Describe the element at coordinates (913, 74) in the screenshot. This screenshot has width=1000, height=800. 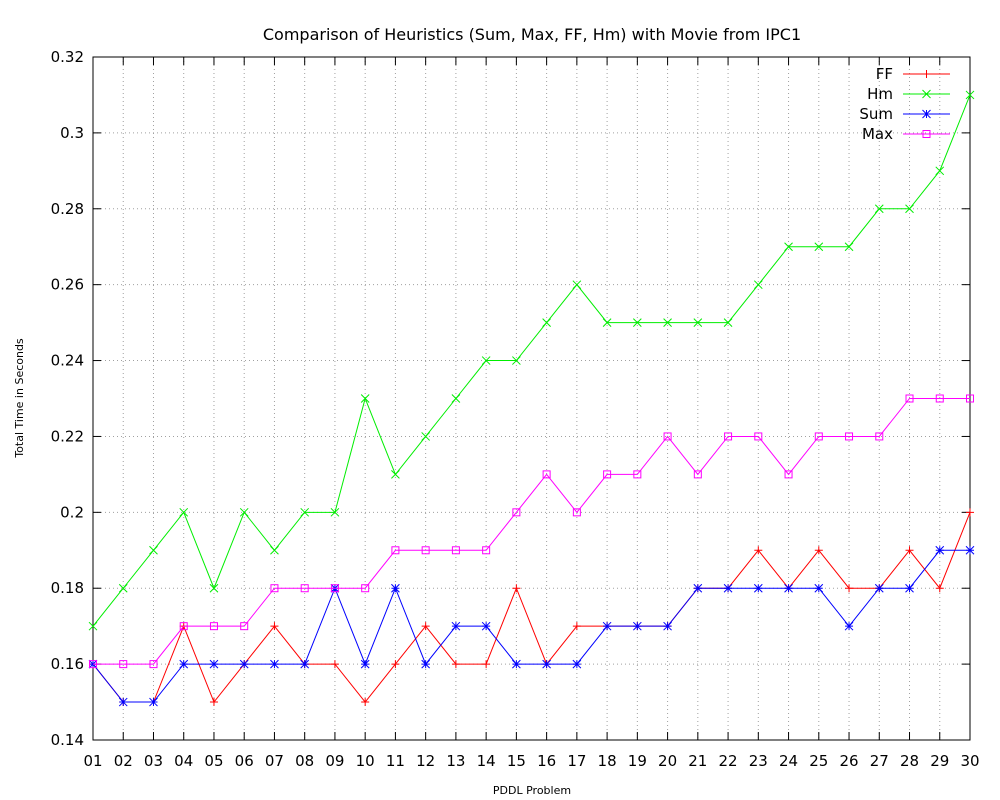
I see `legend-item-ff: FF` at that location.